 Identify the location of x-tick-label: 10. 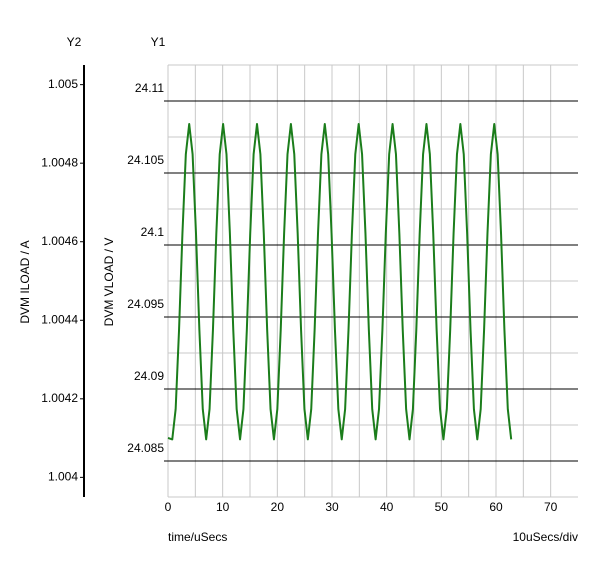
(223, 507).